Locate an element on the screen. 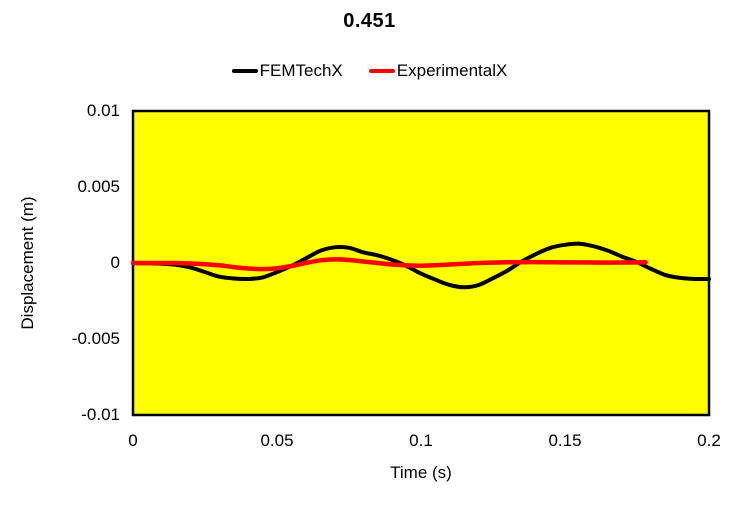 Image resolution: width=739 pixels, height=509 pixels. y-tick-label: -0.005 is located at coordinates (95, 338).